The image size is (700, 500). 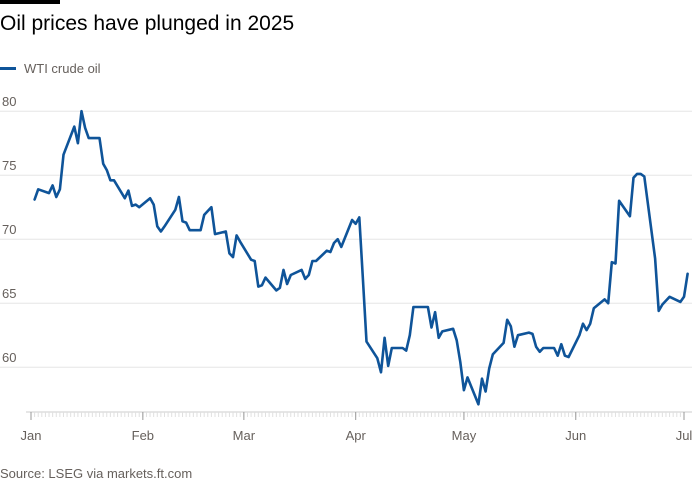 I want to click on y-tick-label: 65, so click(x=9, y=293).